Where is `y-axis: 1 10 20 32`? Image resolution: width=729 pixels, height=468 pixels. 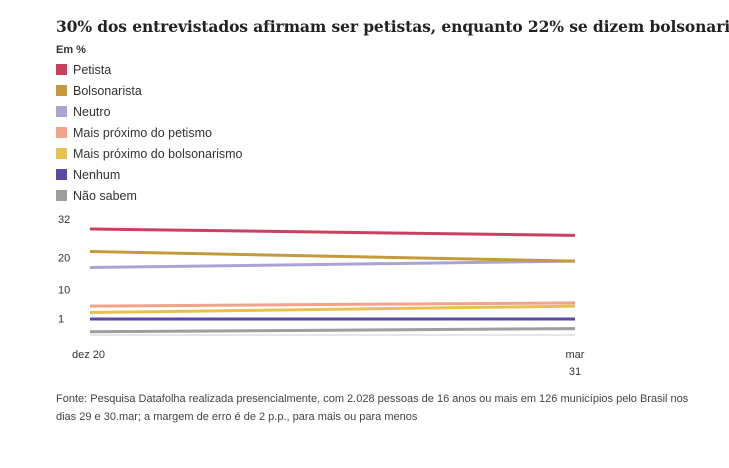 y-axis: 1 10 20 32 is located at coordinates (64, 270).